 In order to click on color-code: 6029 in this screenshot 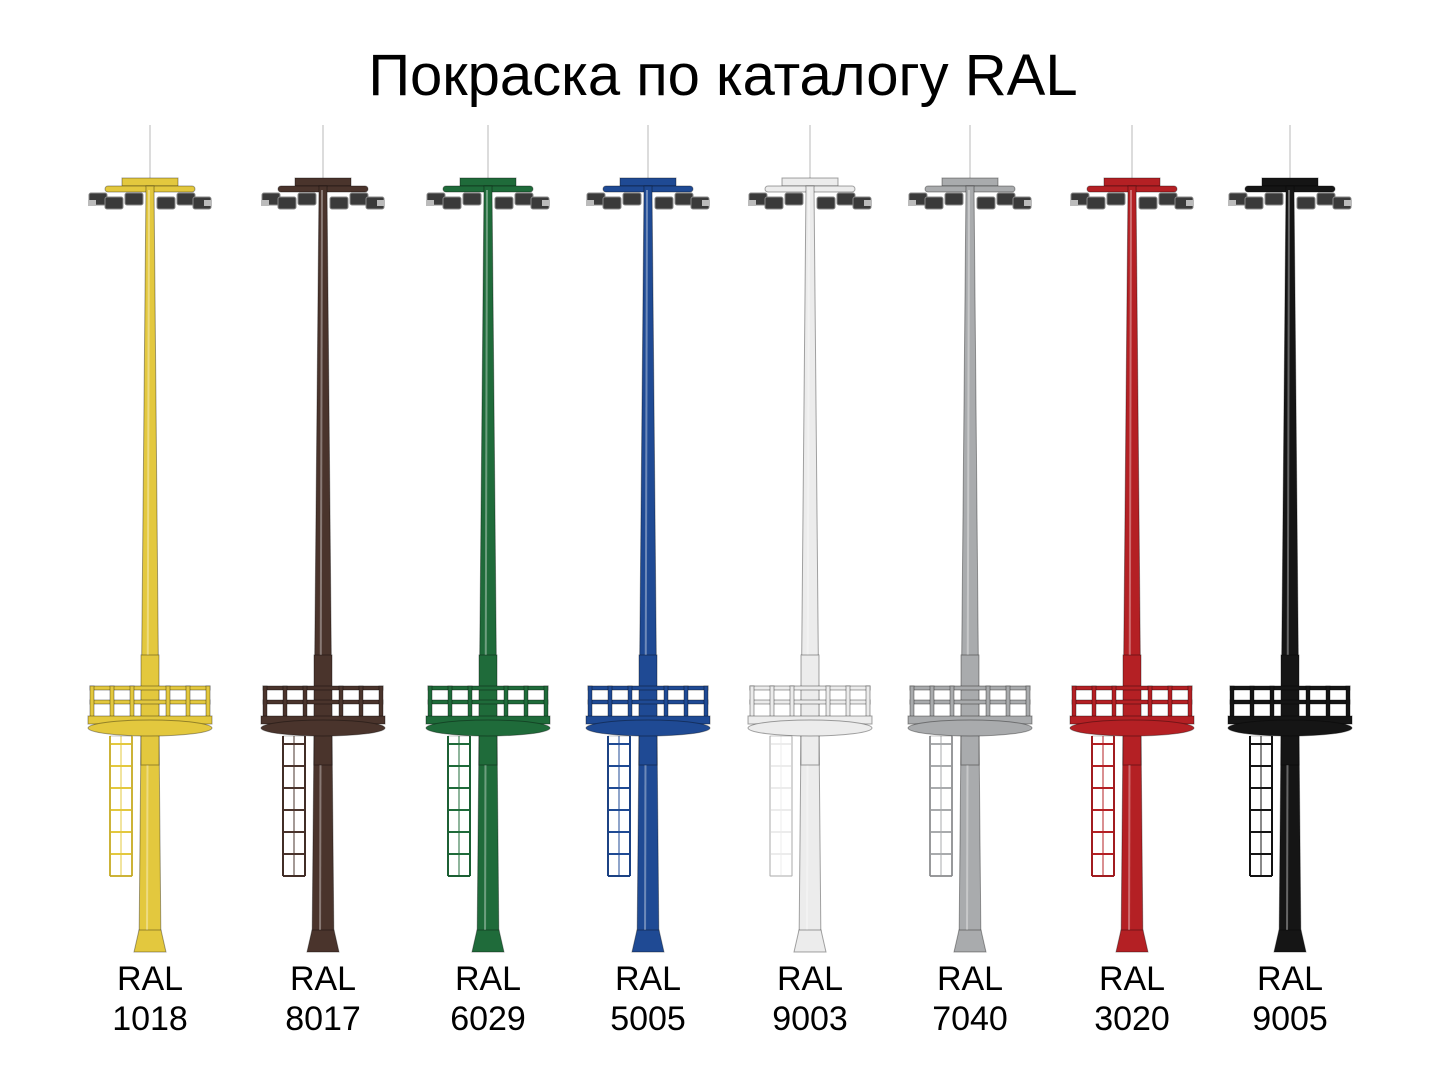, I will do `click(488, 1019)`.